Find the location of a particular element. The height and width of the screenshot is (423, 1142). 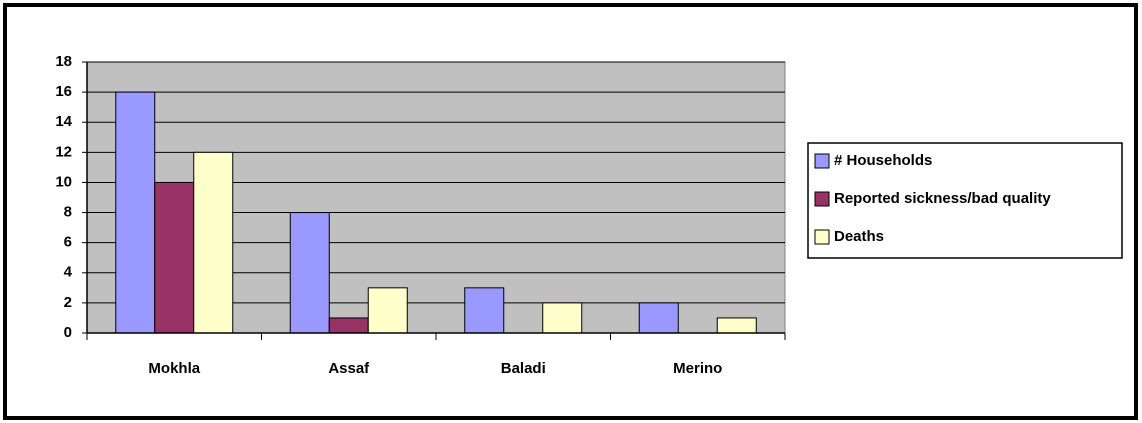

x-tick-label: Baladi is located at coordinates (523, 368).